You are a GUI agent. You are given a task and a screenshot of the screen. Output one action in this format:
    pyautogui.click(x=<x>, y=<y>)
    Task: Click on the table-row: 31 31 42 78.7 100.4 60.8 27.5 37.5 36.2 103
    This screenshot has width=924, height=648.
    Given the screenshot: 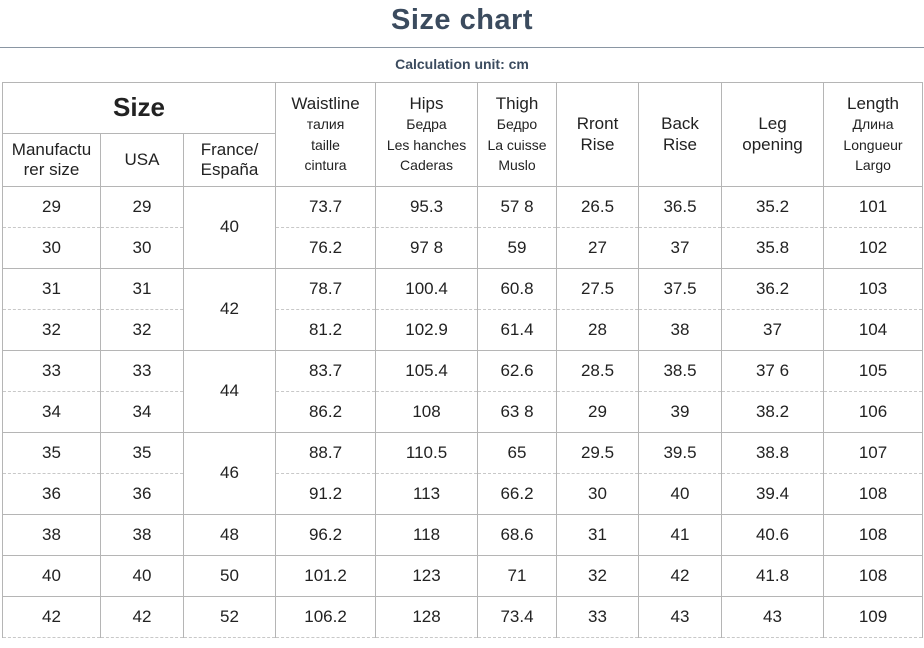 What is the action you would take?
    pyautogui.click(x=463, y=309)
    